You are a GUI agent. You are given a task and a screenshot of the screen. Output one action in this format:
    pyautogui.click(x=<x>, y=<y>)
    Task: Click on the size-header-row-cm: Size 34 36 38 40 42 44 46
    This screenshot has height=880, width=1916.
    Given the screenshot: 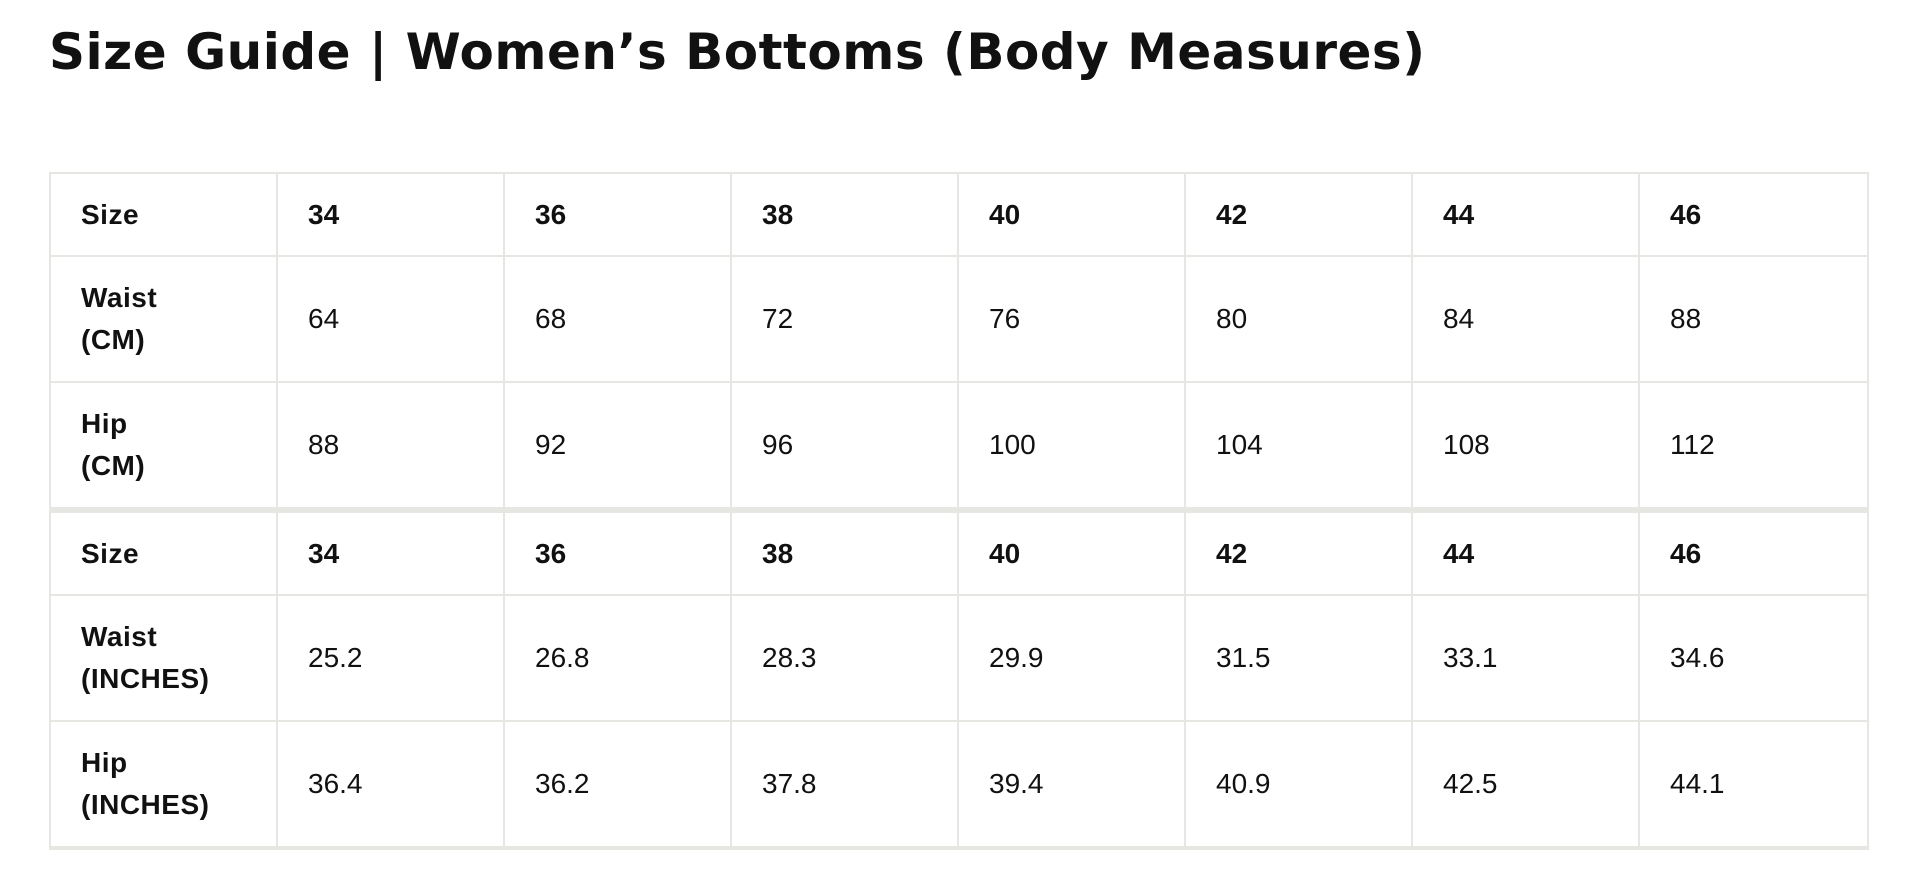 What is the action you would take?
    pyautogui.click(x=959, y=214)
    